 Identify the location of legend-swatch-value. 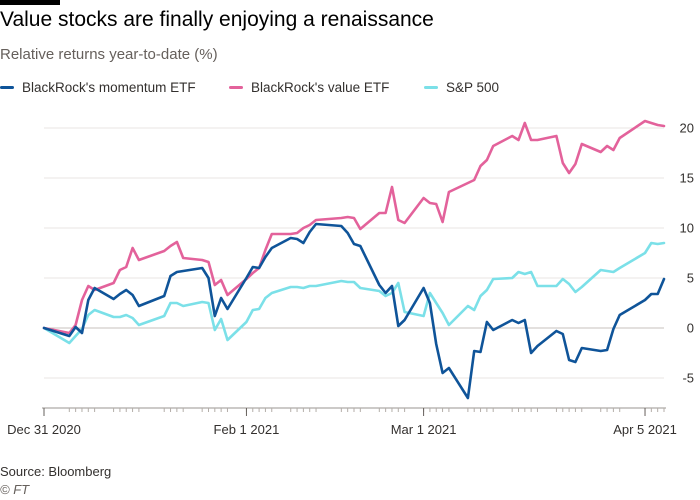
(236, 87).